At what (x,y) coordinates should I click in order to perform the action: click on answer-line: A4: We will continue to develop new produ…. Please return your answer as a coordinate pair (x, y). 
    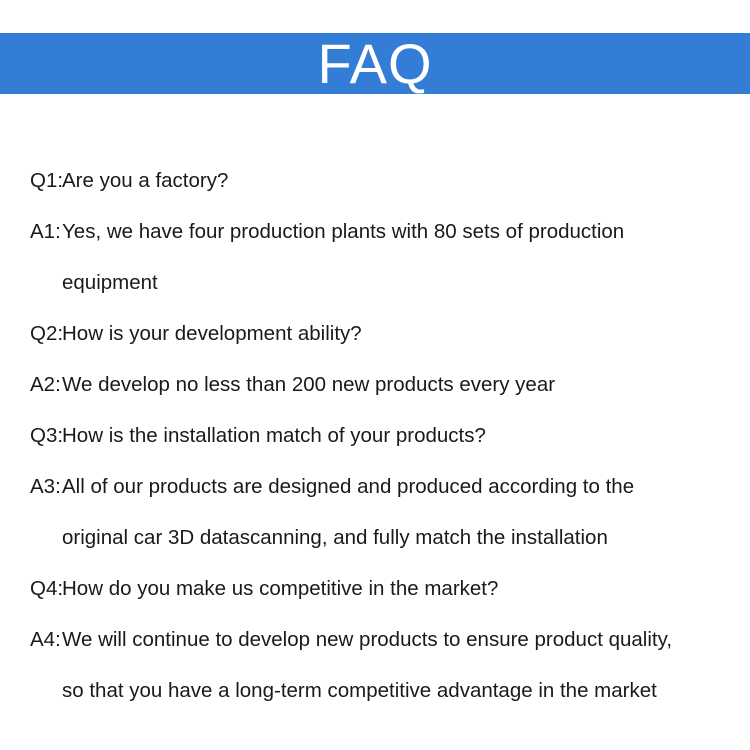
    Looking at the image, I should click on (385, 650).